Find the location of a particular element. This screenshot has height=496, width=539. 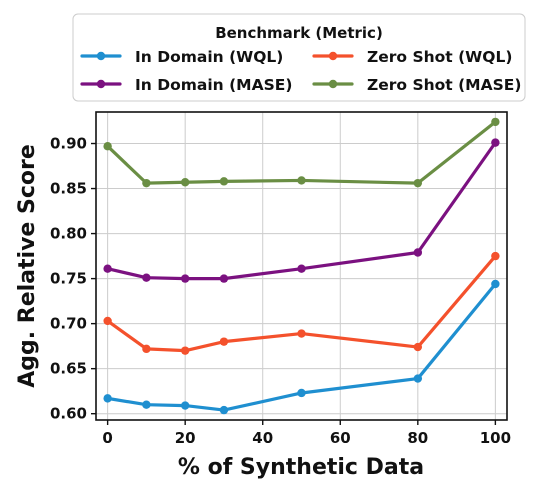

legend-entry: Zero Shot (WQL) is located at coordinates (412, 57).